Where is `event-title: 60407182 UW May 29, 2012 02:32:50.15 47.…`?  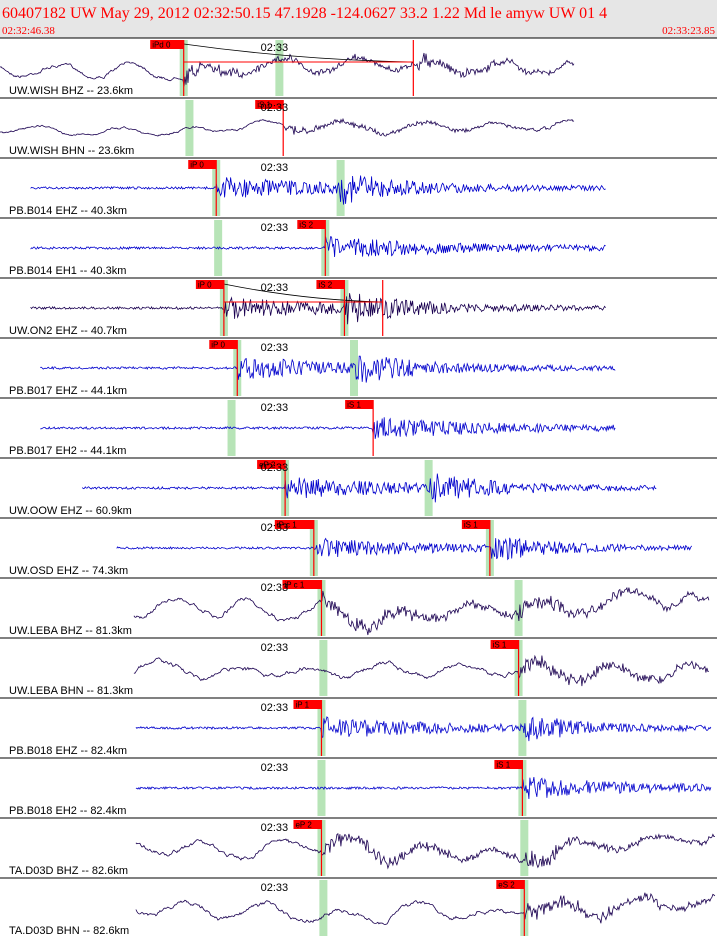
event-title: 60407182 UW May 29, 2012 02:32:50.15 47.… is located at coordinates (304, 13).